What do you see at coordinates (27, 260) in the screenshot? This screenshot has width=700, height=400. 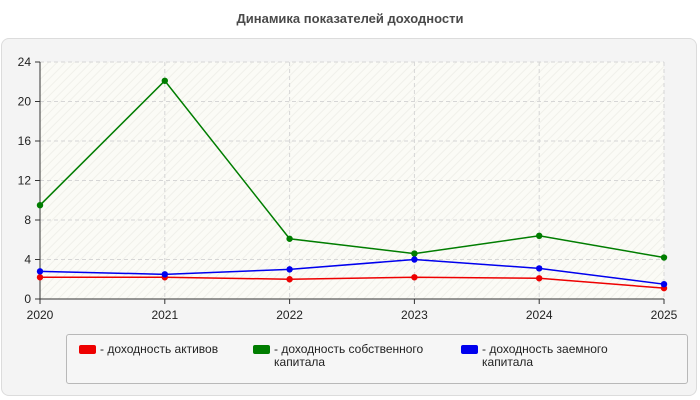 I see `y-tick-label: 4` at bounding box center [27, 260].